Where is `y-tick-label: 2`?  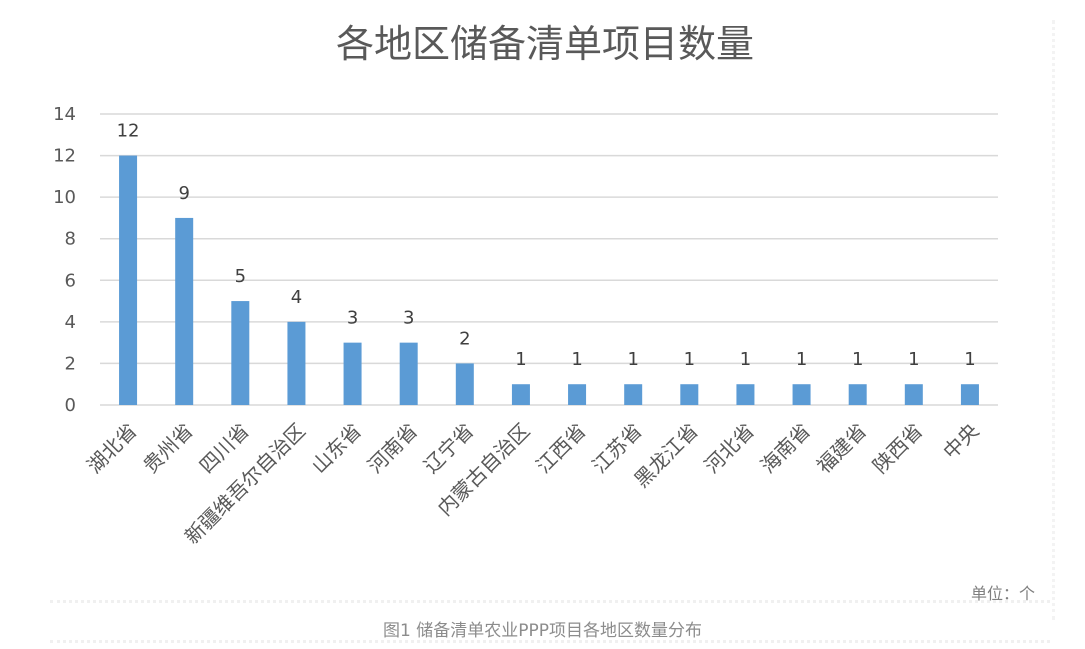
y-tick-label: 2 is located at coordinates (70, 363).